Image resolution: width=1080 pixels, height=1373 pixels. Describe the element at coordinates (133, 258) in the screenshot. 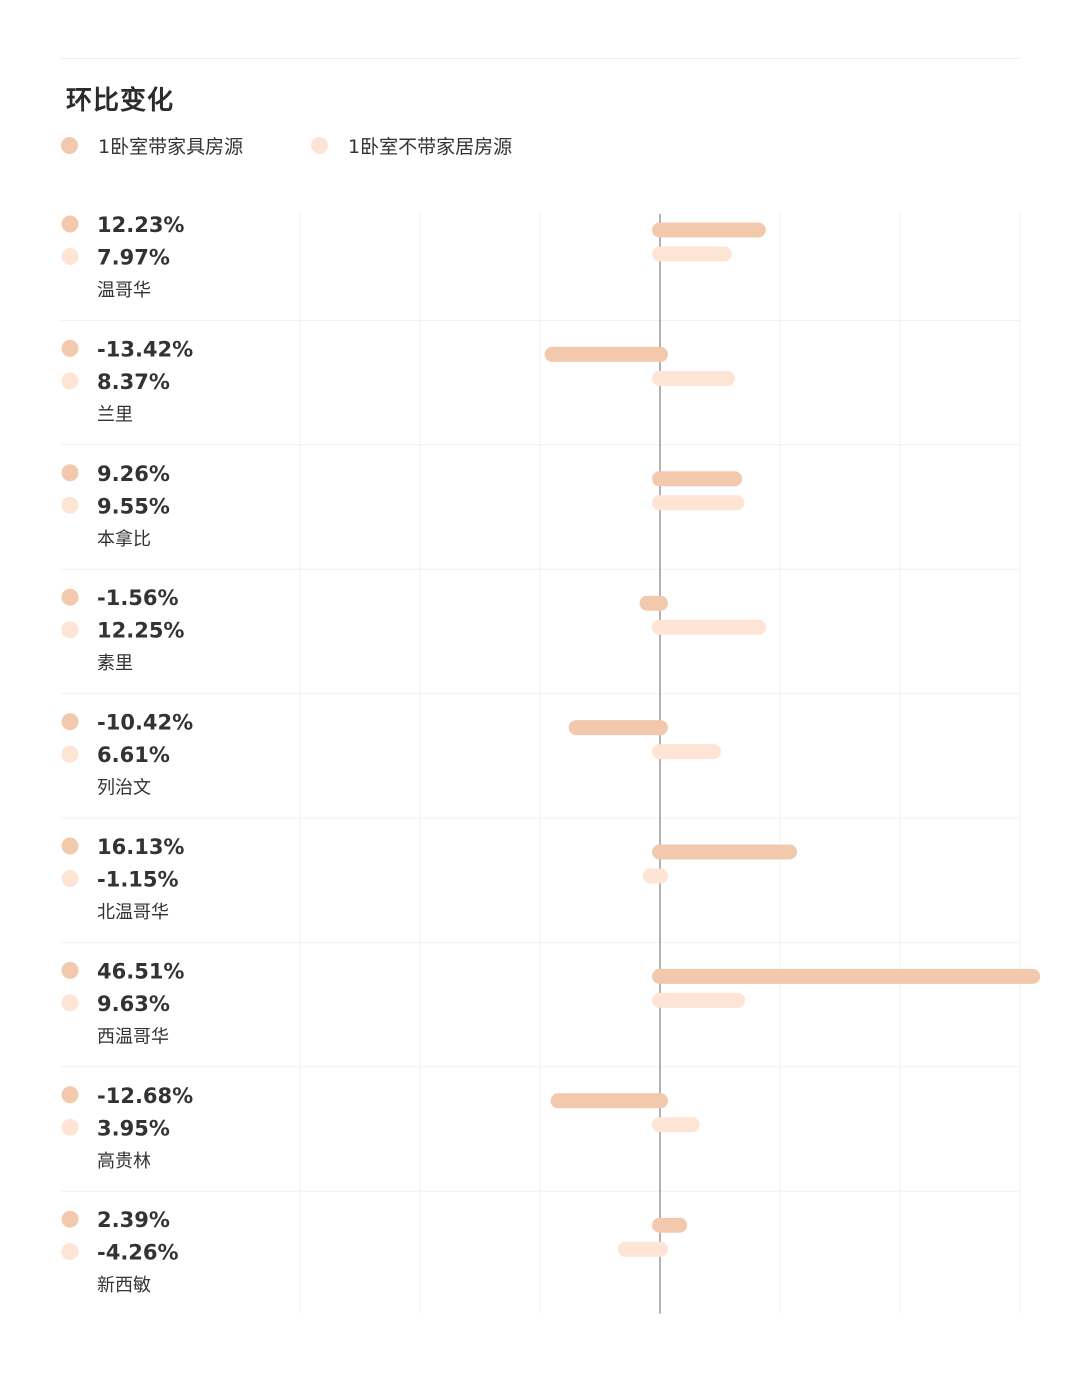

I see `value-label-unfurnished-0: 7.97%` at that location.